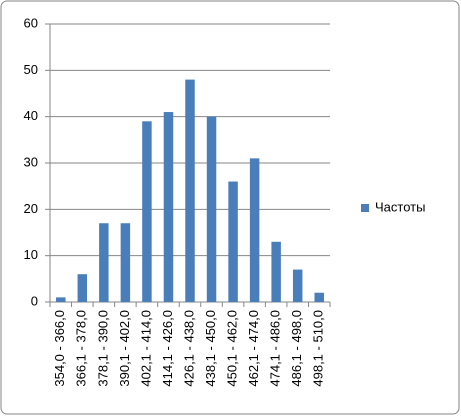  Describe the element at coordinates (124, 348) in the screenshot. I see `x-tick-label: 390,1 - 402,0` at that location.